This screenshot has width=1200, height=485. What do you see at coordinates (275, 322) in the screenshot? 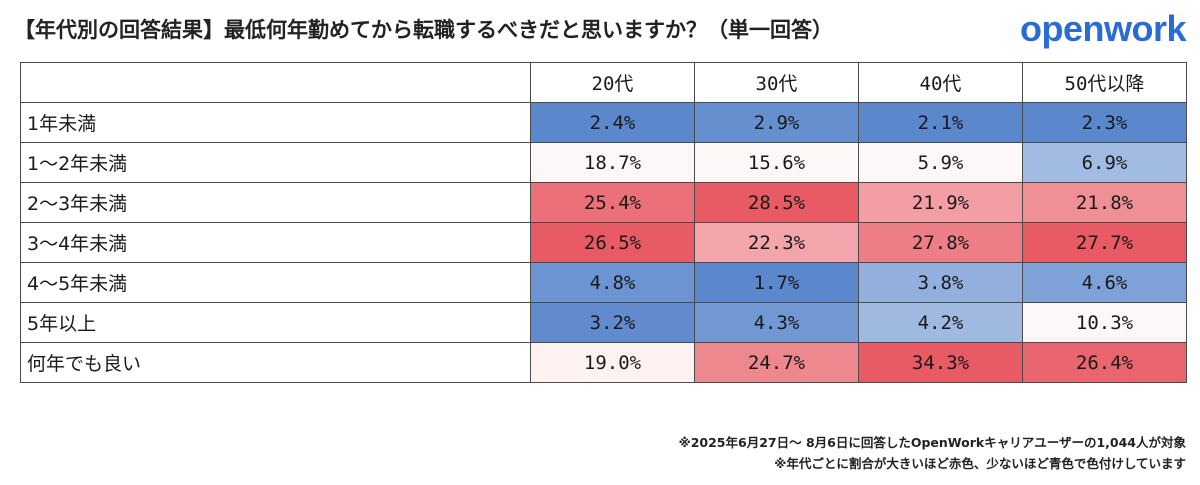
I see `row-label: 5年以上` at bounding box center [275, 322].